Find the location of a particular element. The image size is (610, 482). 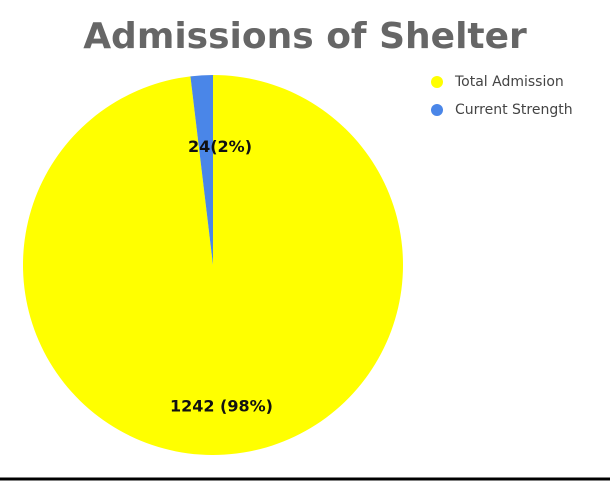

legend-label: Current Strength is located at coordinates (514, 110).